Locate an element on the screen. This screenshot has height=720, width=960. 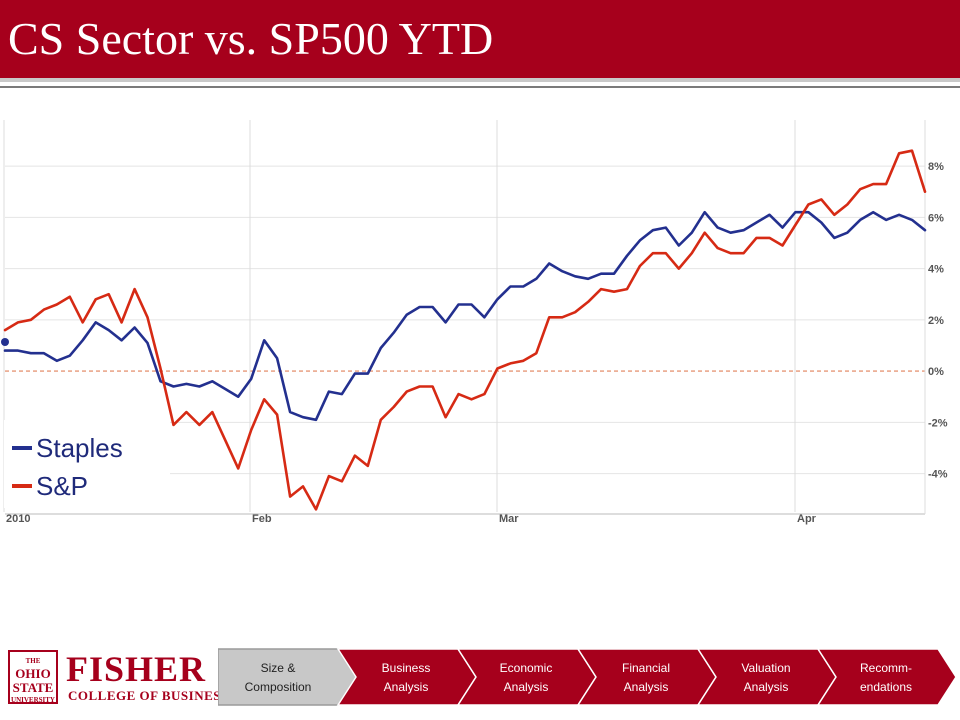
title-rule is located at coordinates (480, 87).